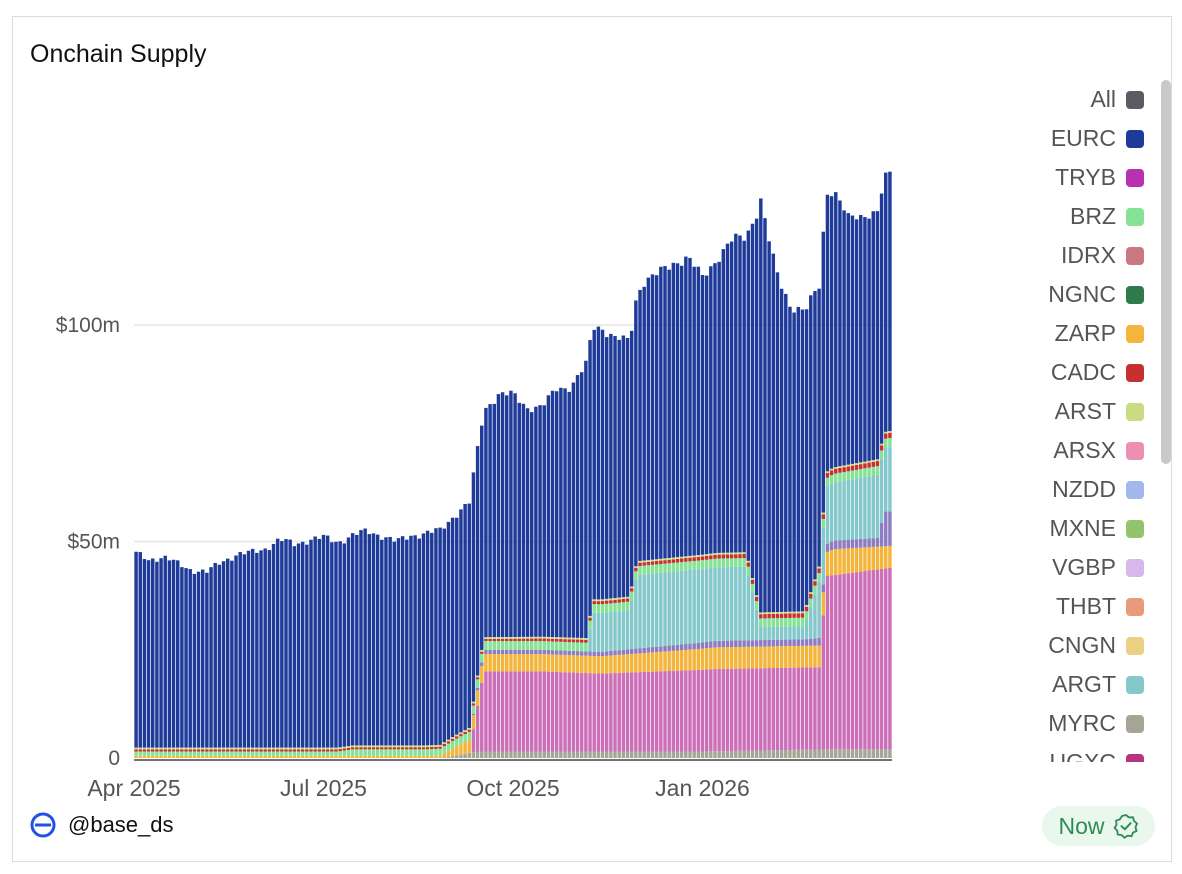 The width and height of the screenshot is (1182, 874). What do you see at coordinates (1098, 450) in the screenshot?
I see `legend-item-arsx: ARSX` at bounding box center [1098, 450].